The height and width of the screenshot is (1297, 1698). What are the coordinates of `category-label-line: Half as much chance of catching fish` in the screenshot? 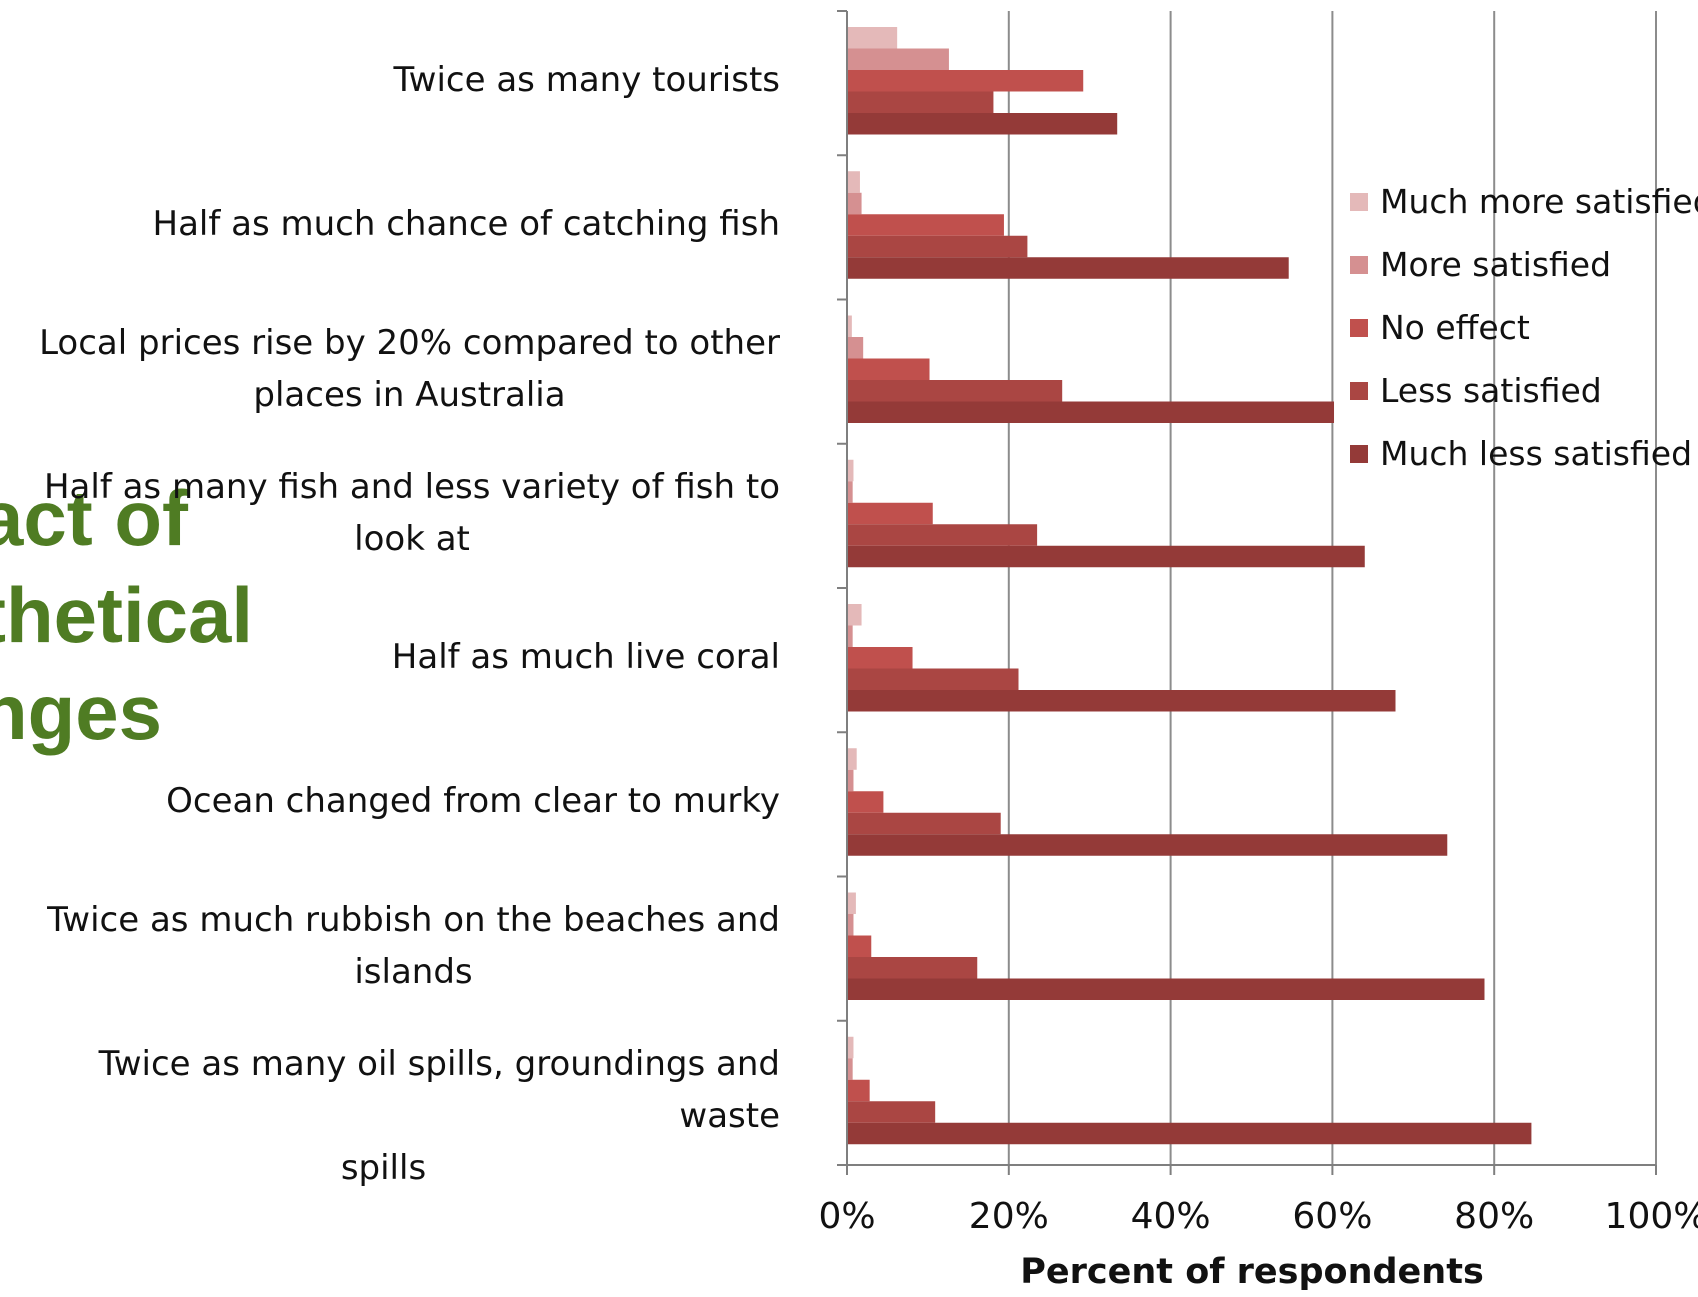 It's located at (466, 224).